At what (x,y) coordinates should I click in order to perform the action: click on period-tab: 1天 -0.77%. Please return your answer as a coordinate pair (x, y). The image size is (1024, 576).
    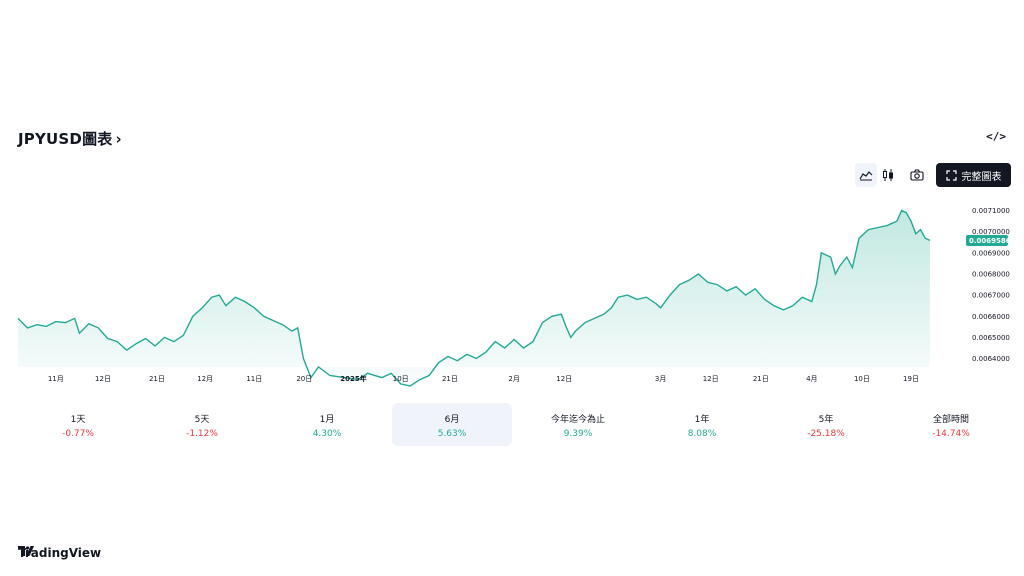
    Looking at the image, I should click on (78, 424).